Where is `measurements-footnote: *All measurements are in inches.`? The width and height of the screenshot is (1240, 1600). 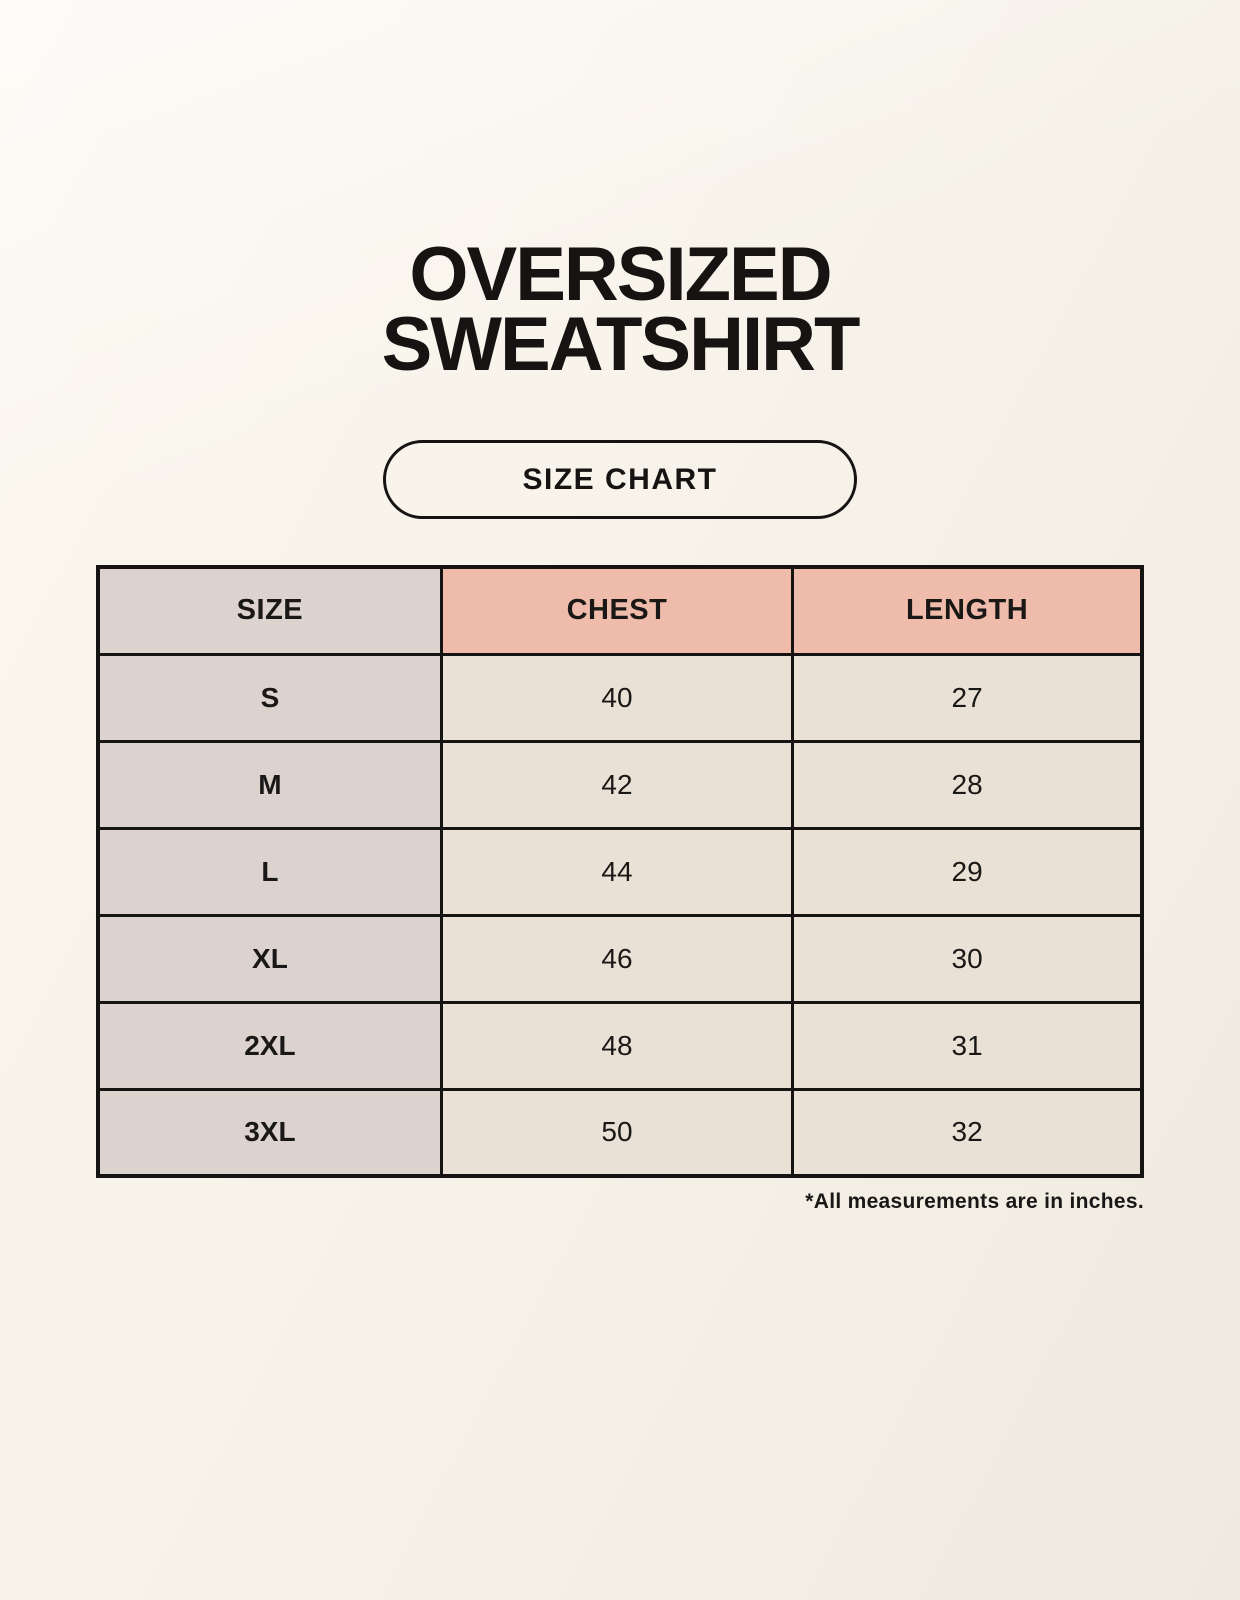 measurements-footnote: *All measurements are in inches. is located at coordinates (974, 1201).